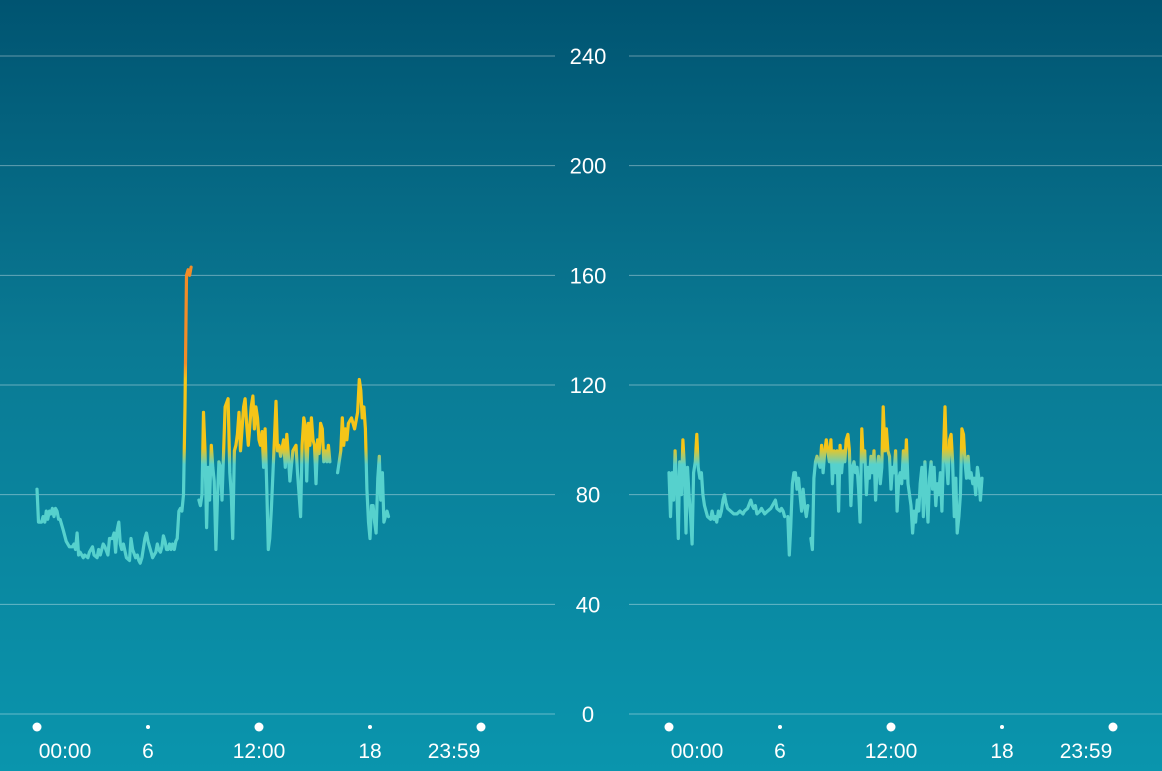 The image size is (1162, 771). Describe the element at coordinates (588, 56) in the screenshot. I see `y-tick-label: 240` at that location.